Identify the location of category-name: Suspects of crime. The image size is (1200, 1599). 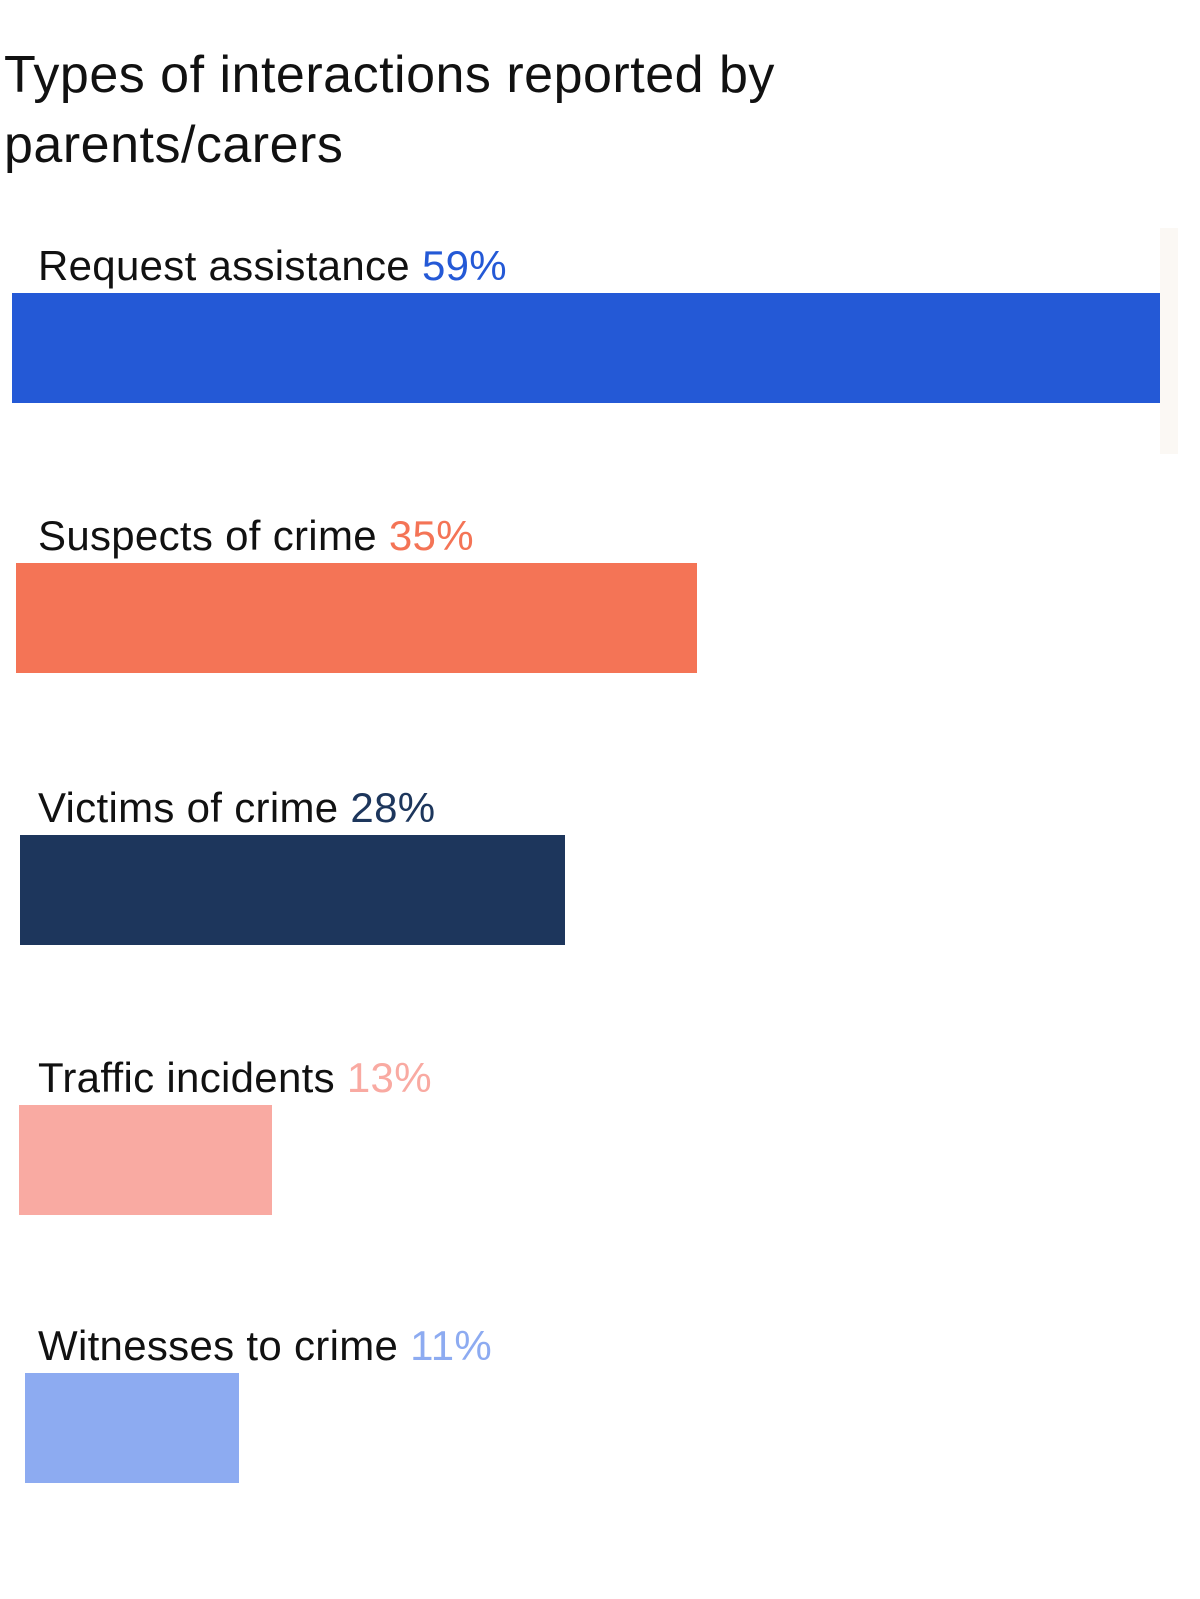
(207, 535).